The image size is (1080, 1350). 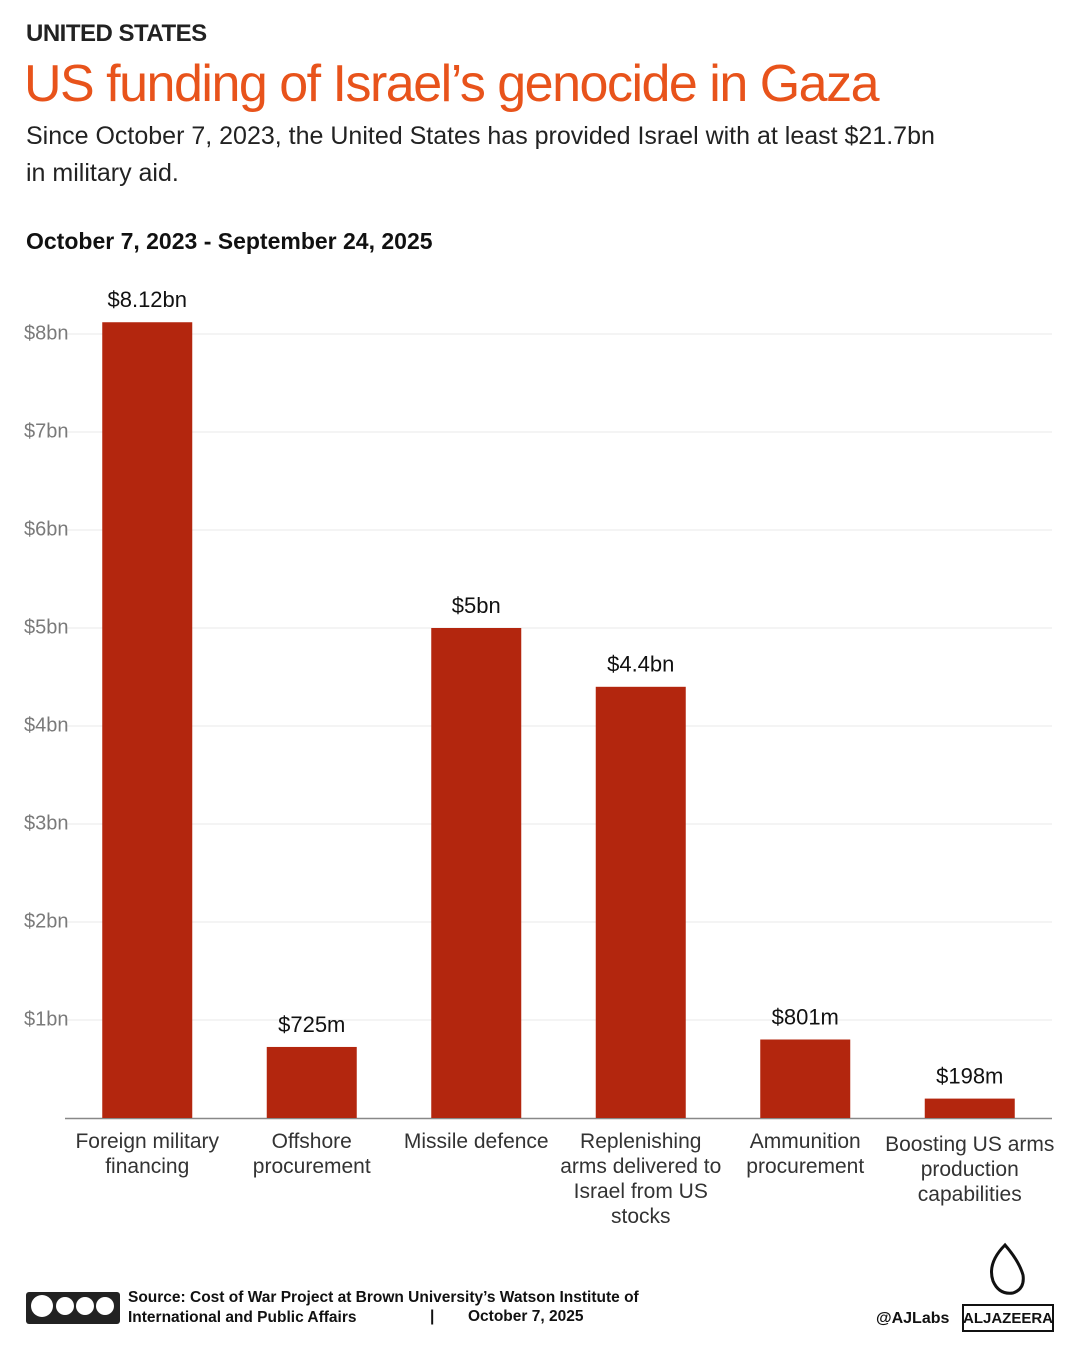 I want to click on value-label: $198m, so click(x=969, y=1075).